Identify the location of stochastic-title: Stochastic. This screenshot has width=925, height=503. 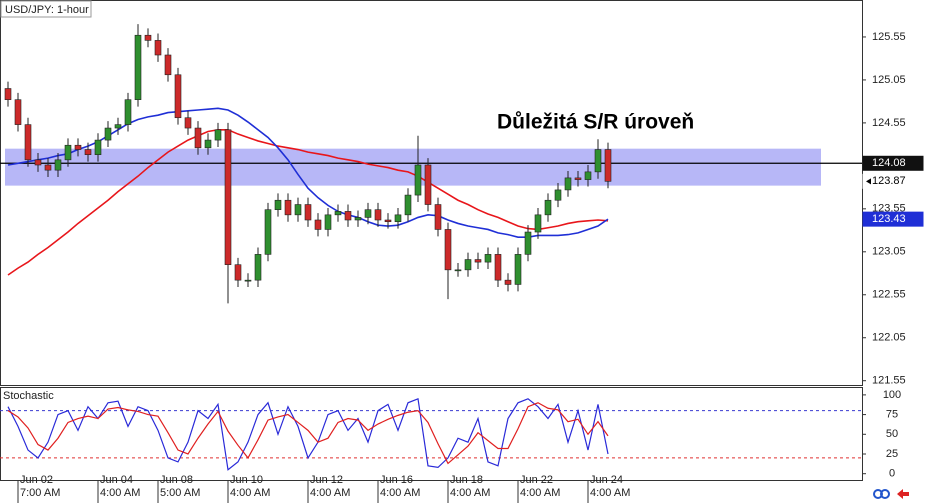
(28, 396).